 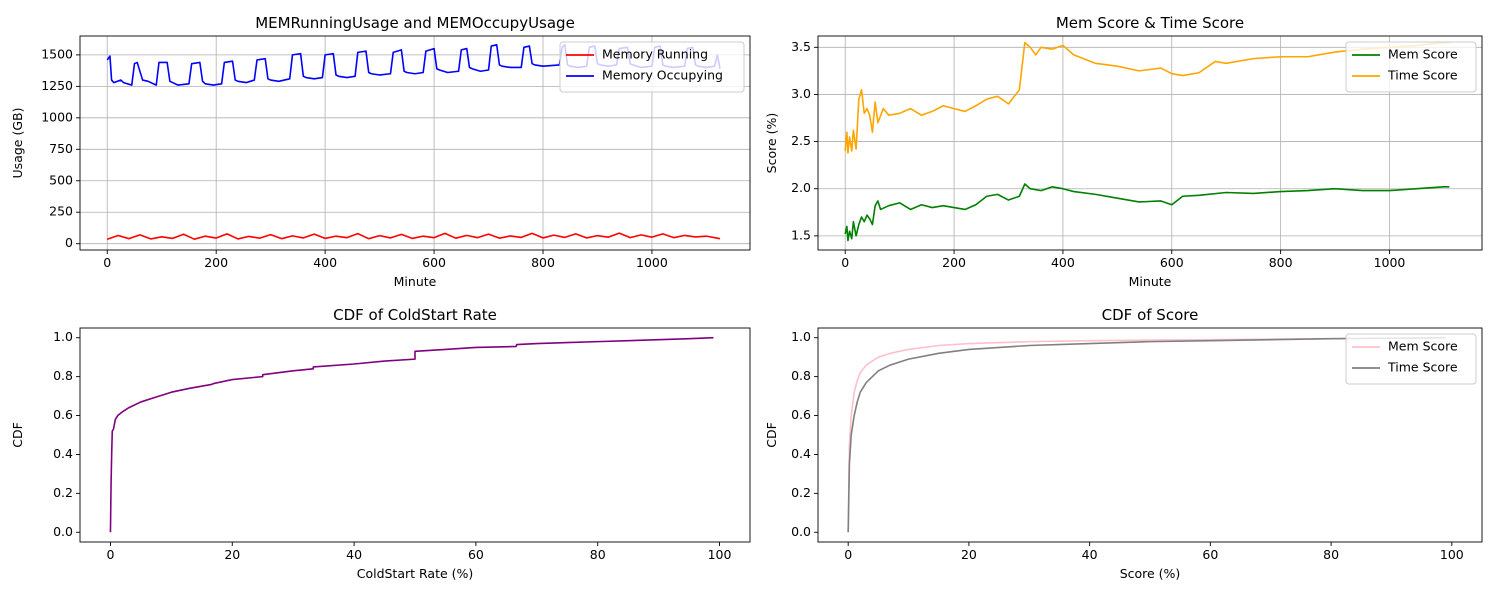 I want to click on y-tick-label: 1.5, so click(x=801, y=234).